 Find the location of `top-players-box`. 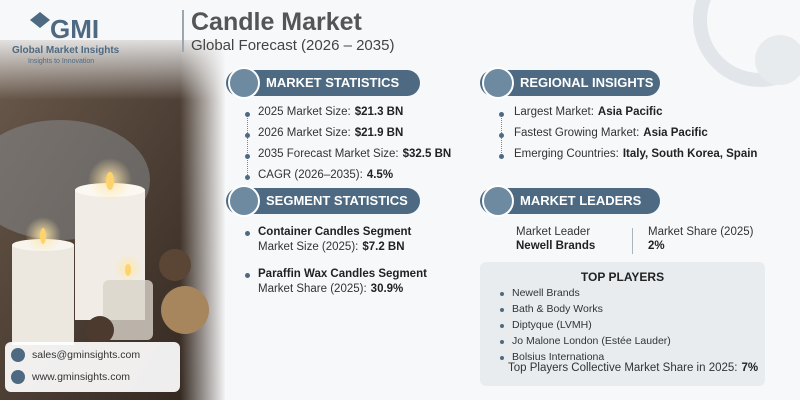

top-players-box is located at coordinates (622, 324).